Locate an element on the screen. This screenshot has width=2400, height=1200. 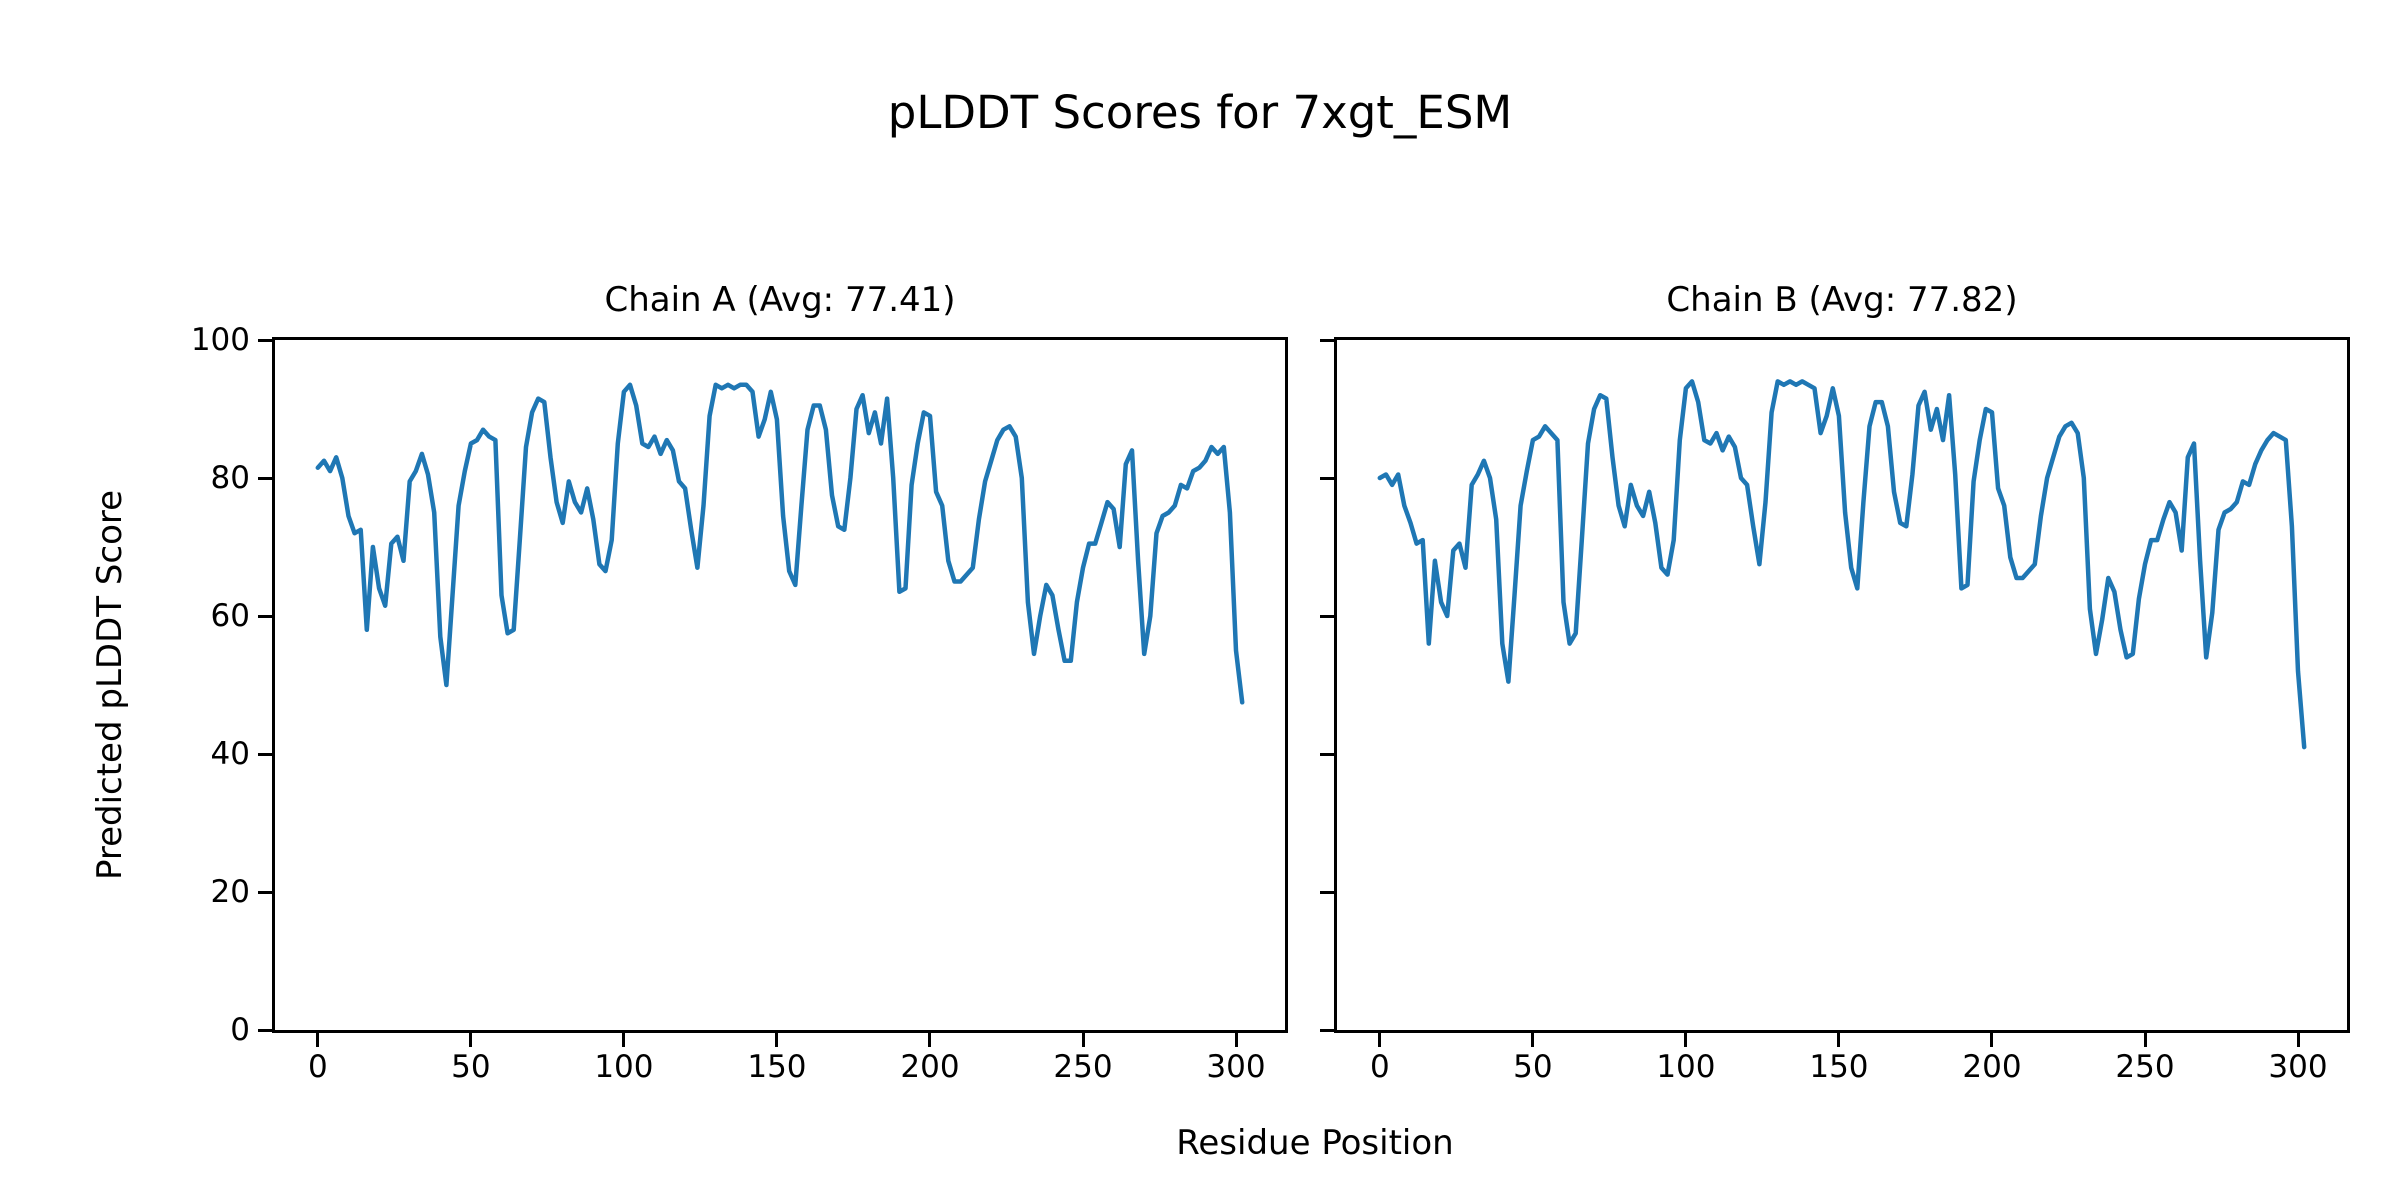
plddt-line-chain-a is located at coordinates (780, 543).